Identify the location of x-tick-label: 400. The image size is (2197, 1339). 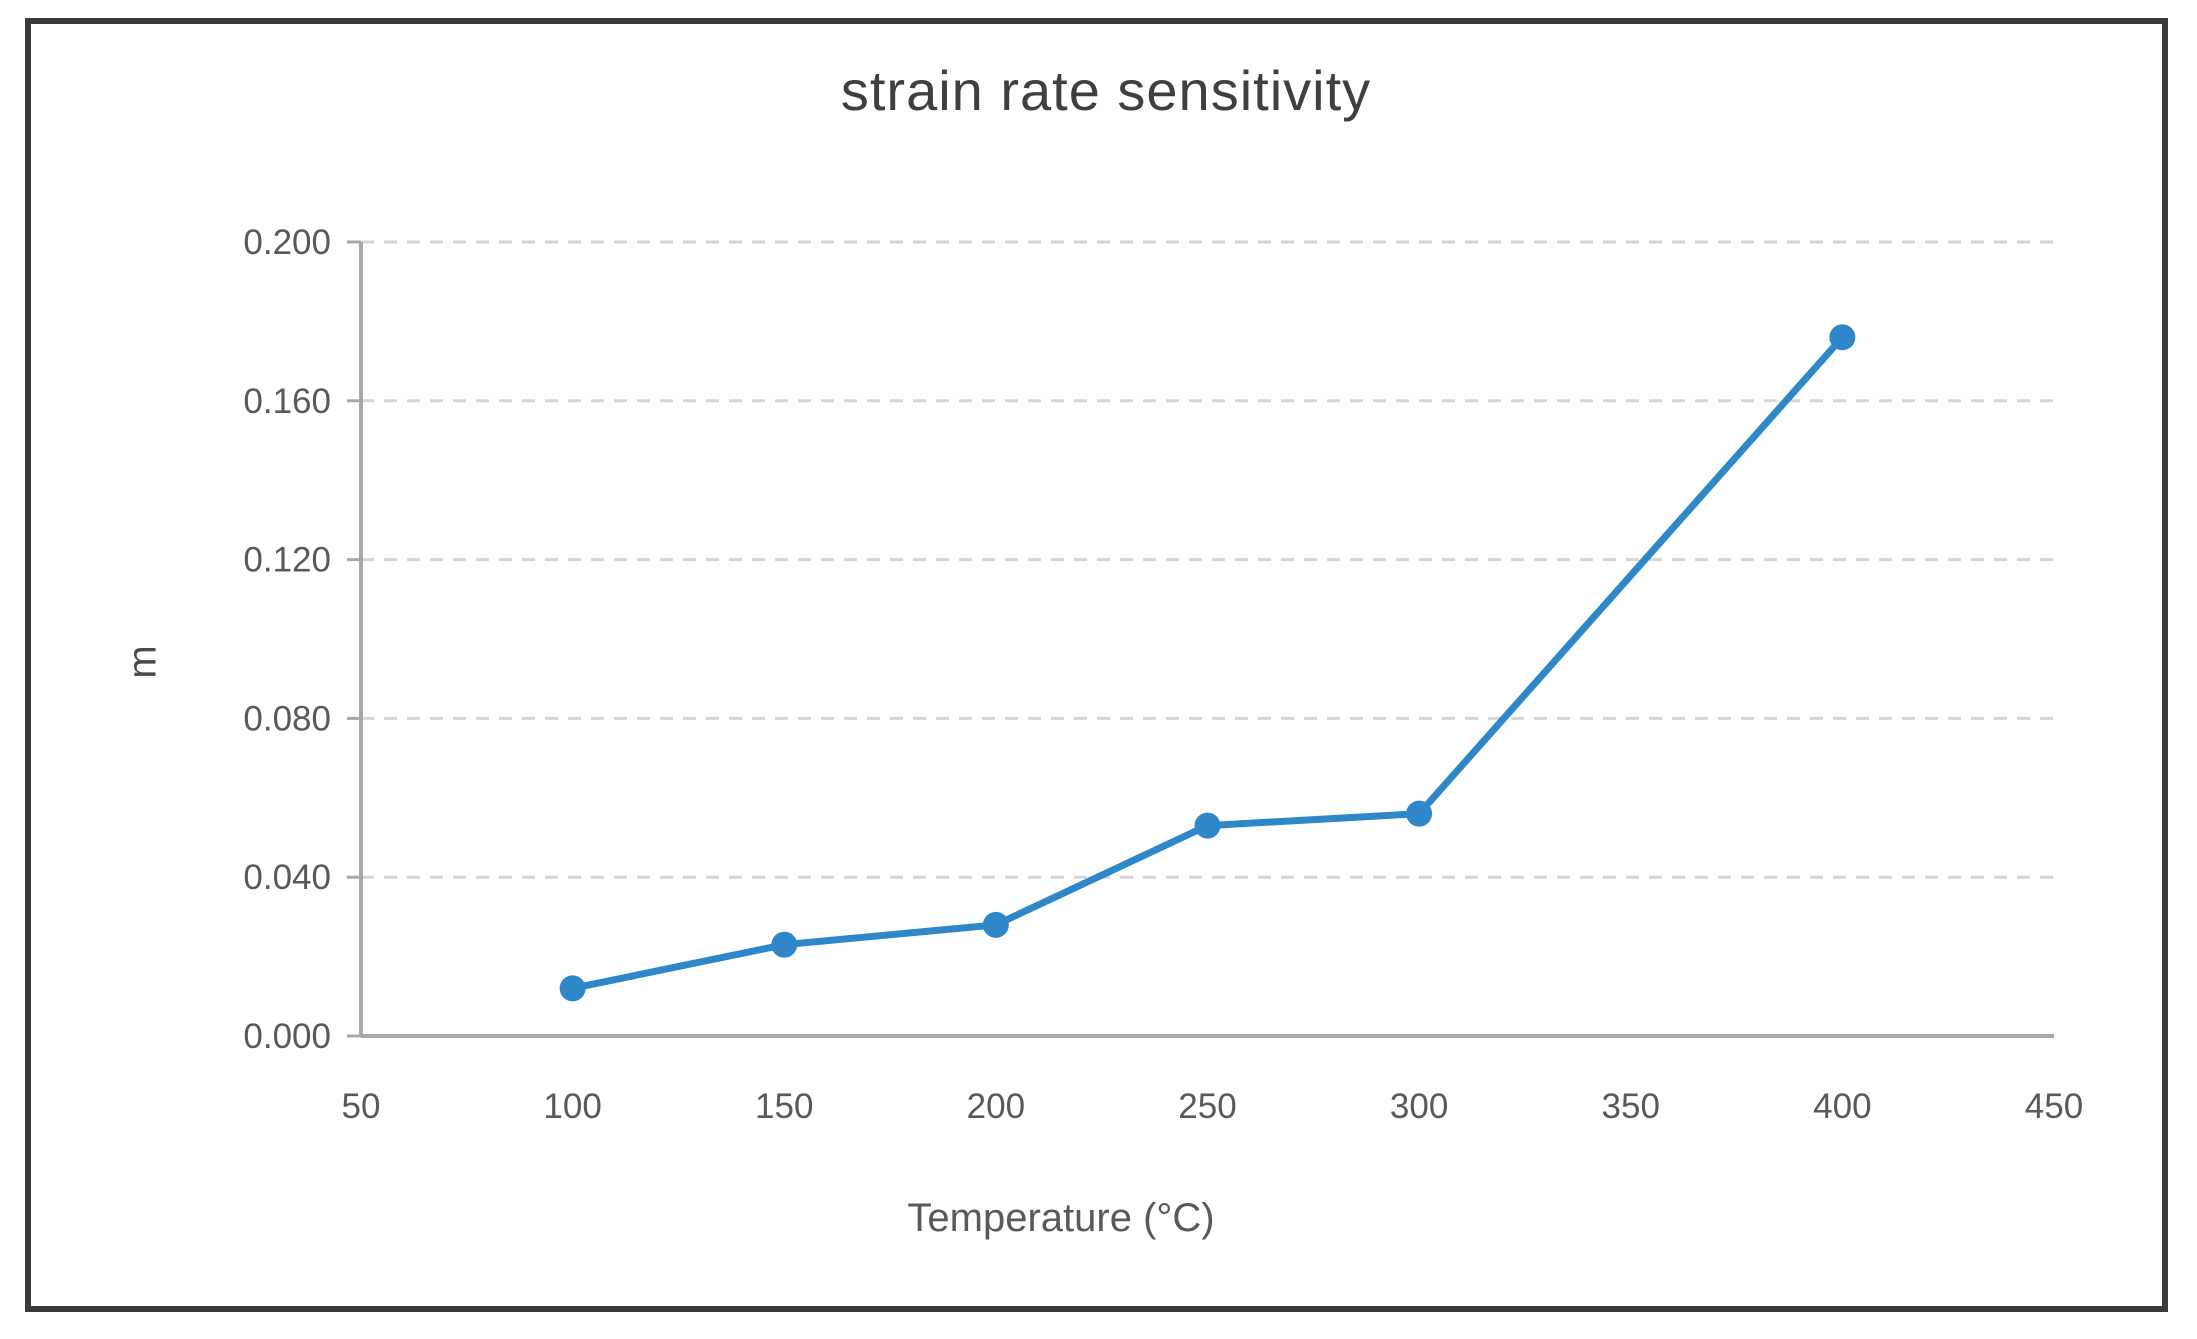
(1842, 1106).